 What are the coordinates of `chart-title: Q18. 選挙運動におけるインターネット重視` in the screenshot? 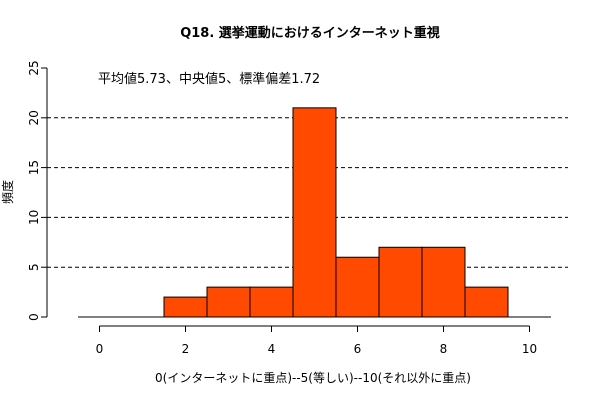 It's located at (310, 33).